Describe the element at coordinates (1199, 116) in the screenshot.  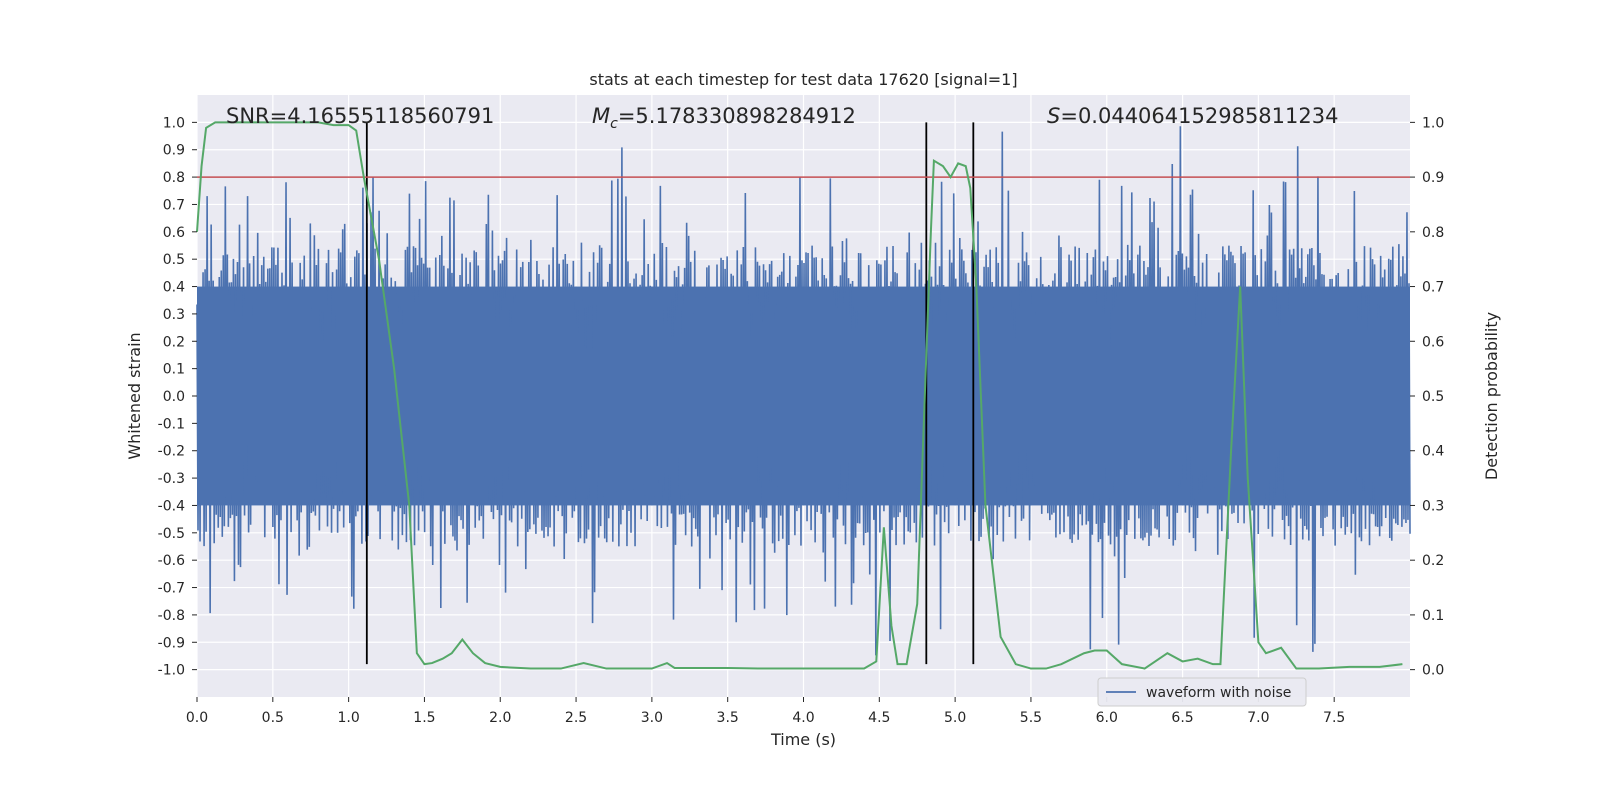
I see `s-value: =0.044064152985811234` at that location.